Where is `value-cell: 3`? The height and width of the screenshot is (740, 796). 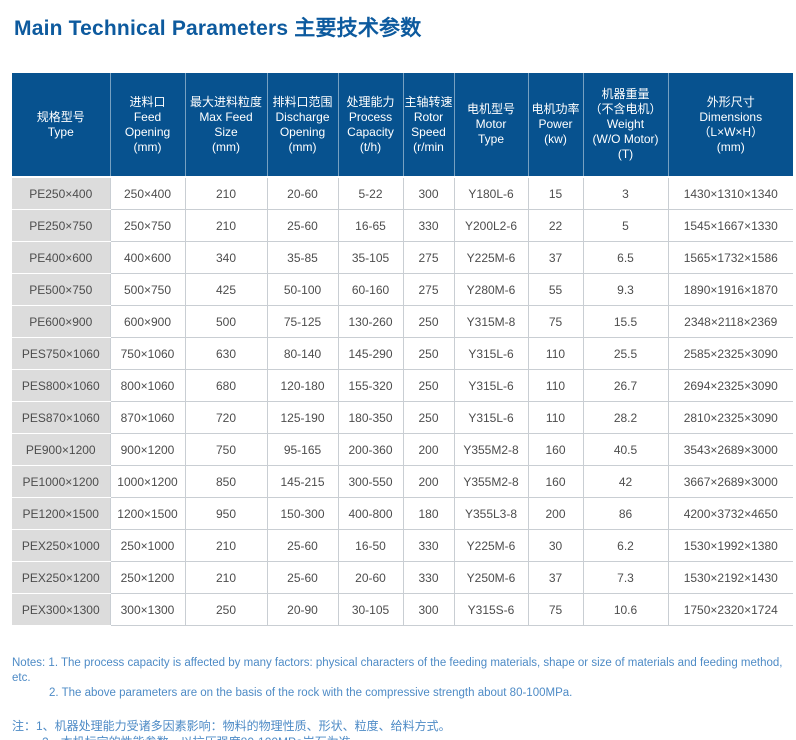 value-cell: 3 is located at coordinates (625, 193).